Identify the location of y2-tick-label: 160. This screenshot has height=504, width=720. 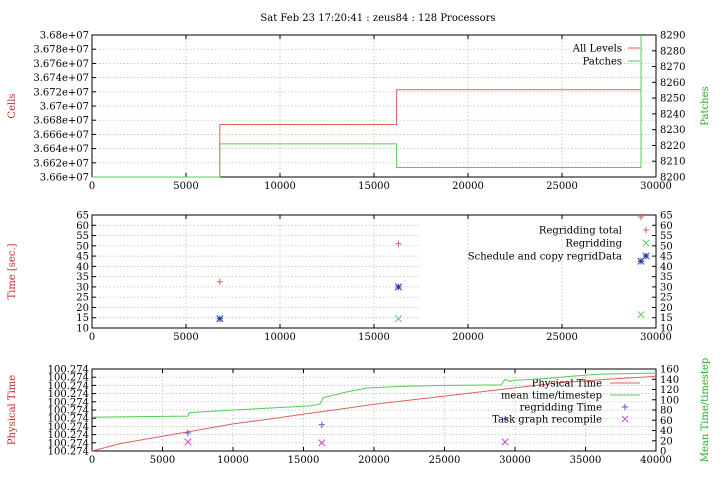
(669, 370).